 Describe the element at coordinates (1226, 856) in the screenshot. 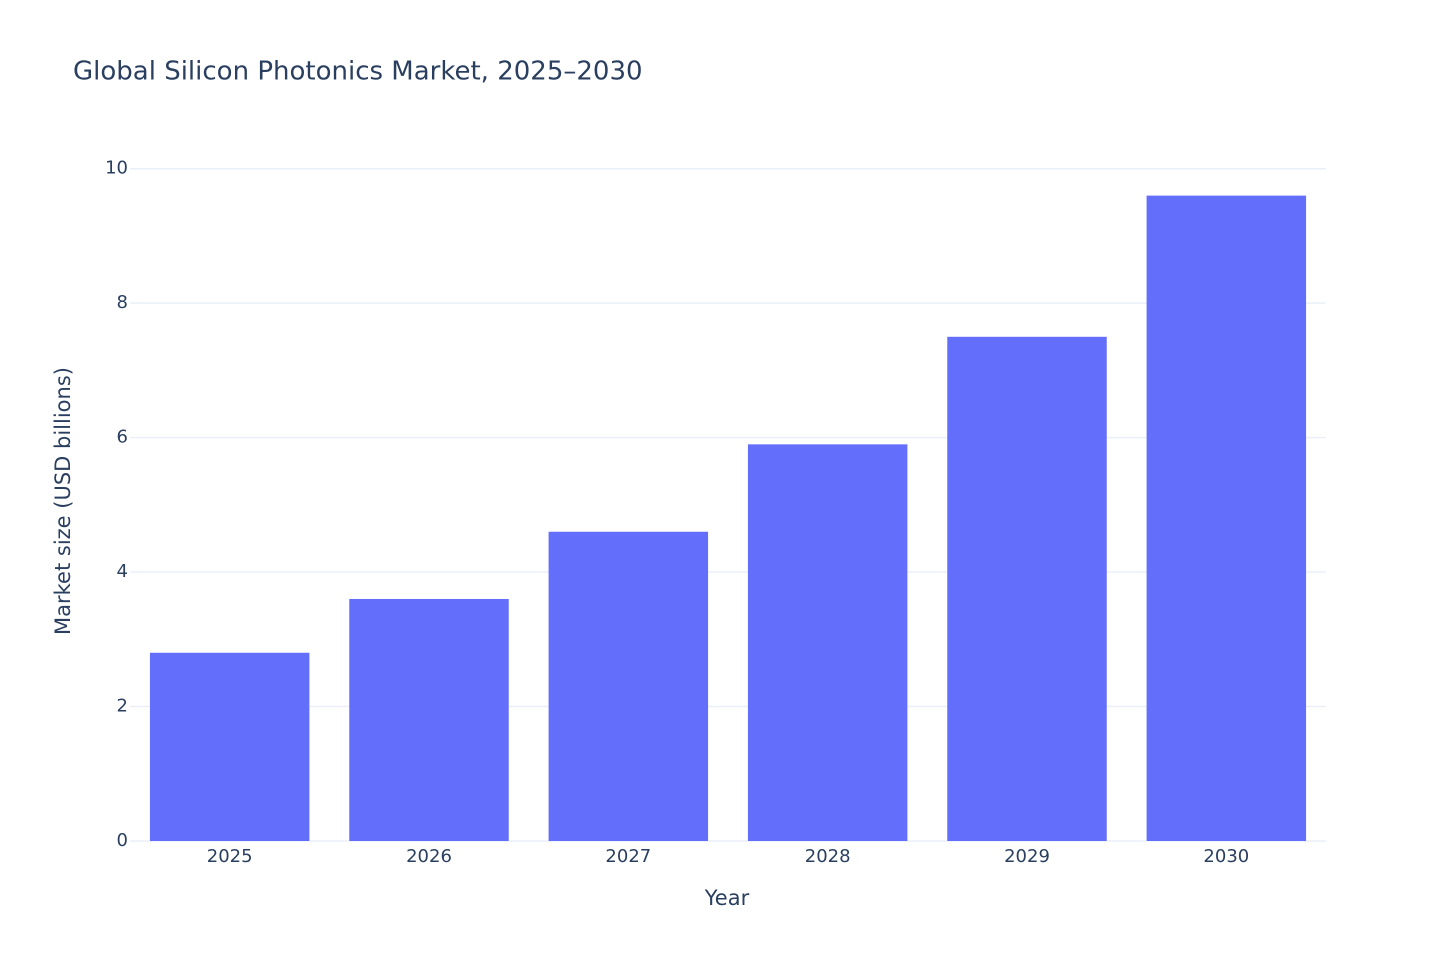

I see `x-tick-label: 2030` at that location.